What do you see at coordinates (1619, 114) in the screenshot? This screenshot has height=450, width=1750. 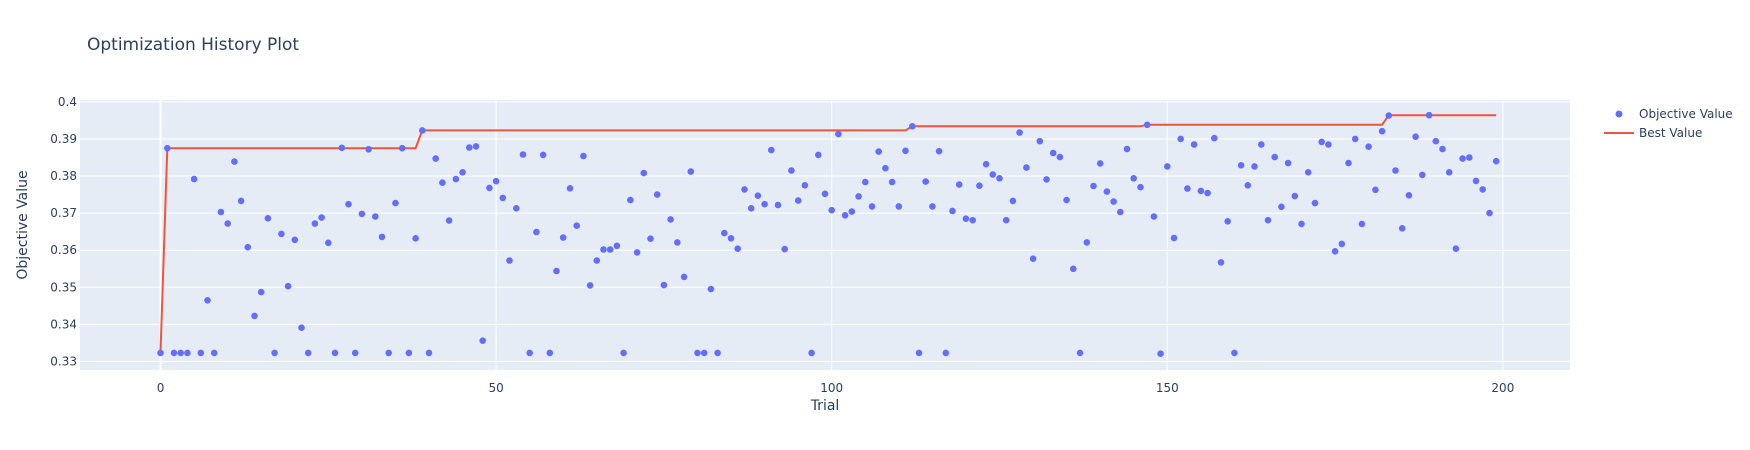 I see `legend-marker-objective` at bounding box center [1619, 114].